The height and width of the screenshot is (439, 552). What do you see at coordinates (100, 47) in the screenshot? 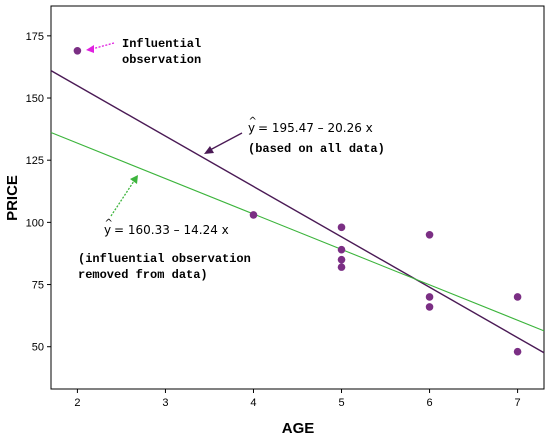
I see `influential-arrow` at bounding box center [100, 47].